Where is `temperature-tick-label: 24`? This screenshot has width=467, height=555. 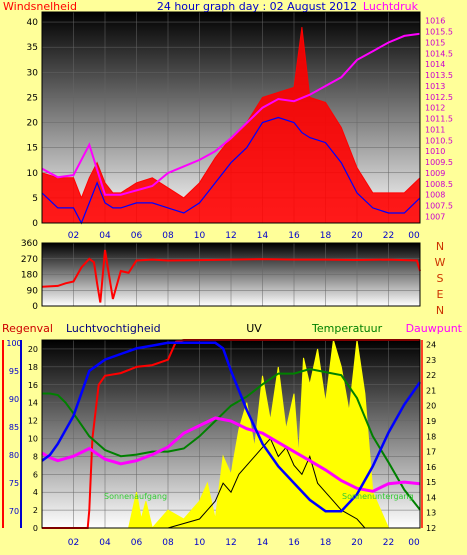 temperature-tick-label: 24 is located at coordinates (431, 345).